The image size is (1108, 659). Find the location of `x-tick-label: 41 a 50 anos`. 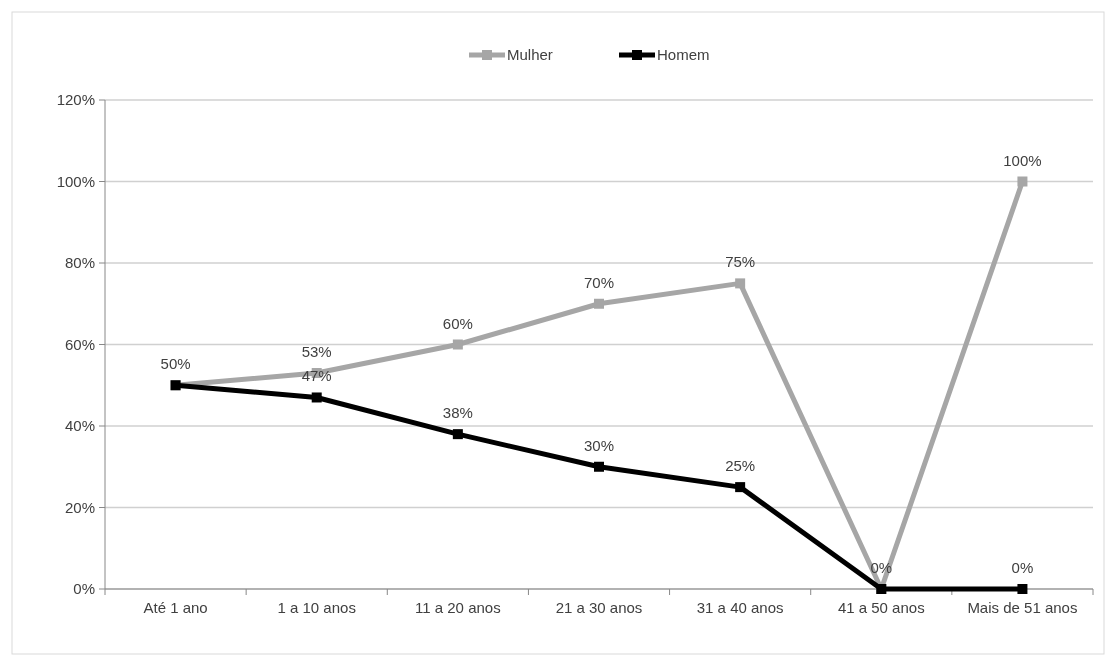

x-tick-label: 41 a 50 anos is located at coordinates (881, 607).